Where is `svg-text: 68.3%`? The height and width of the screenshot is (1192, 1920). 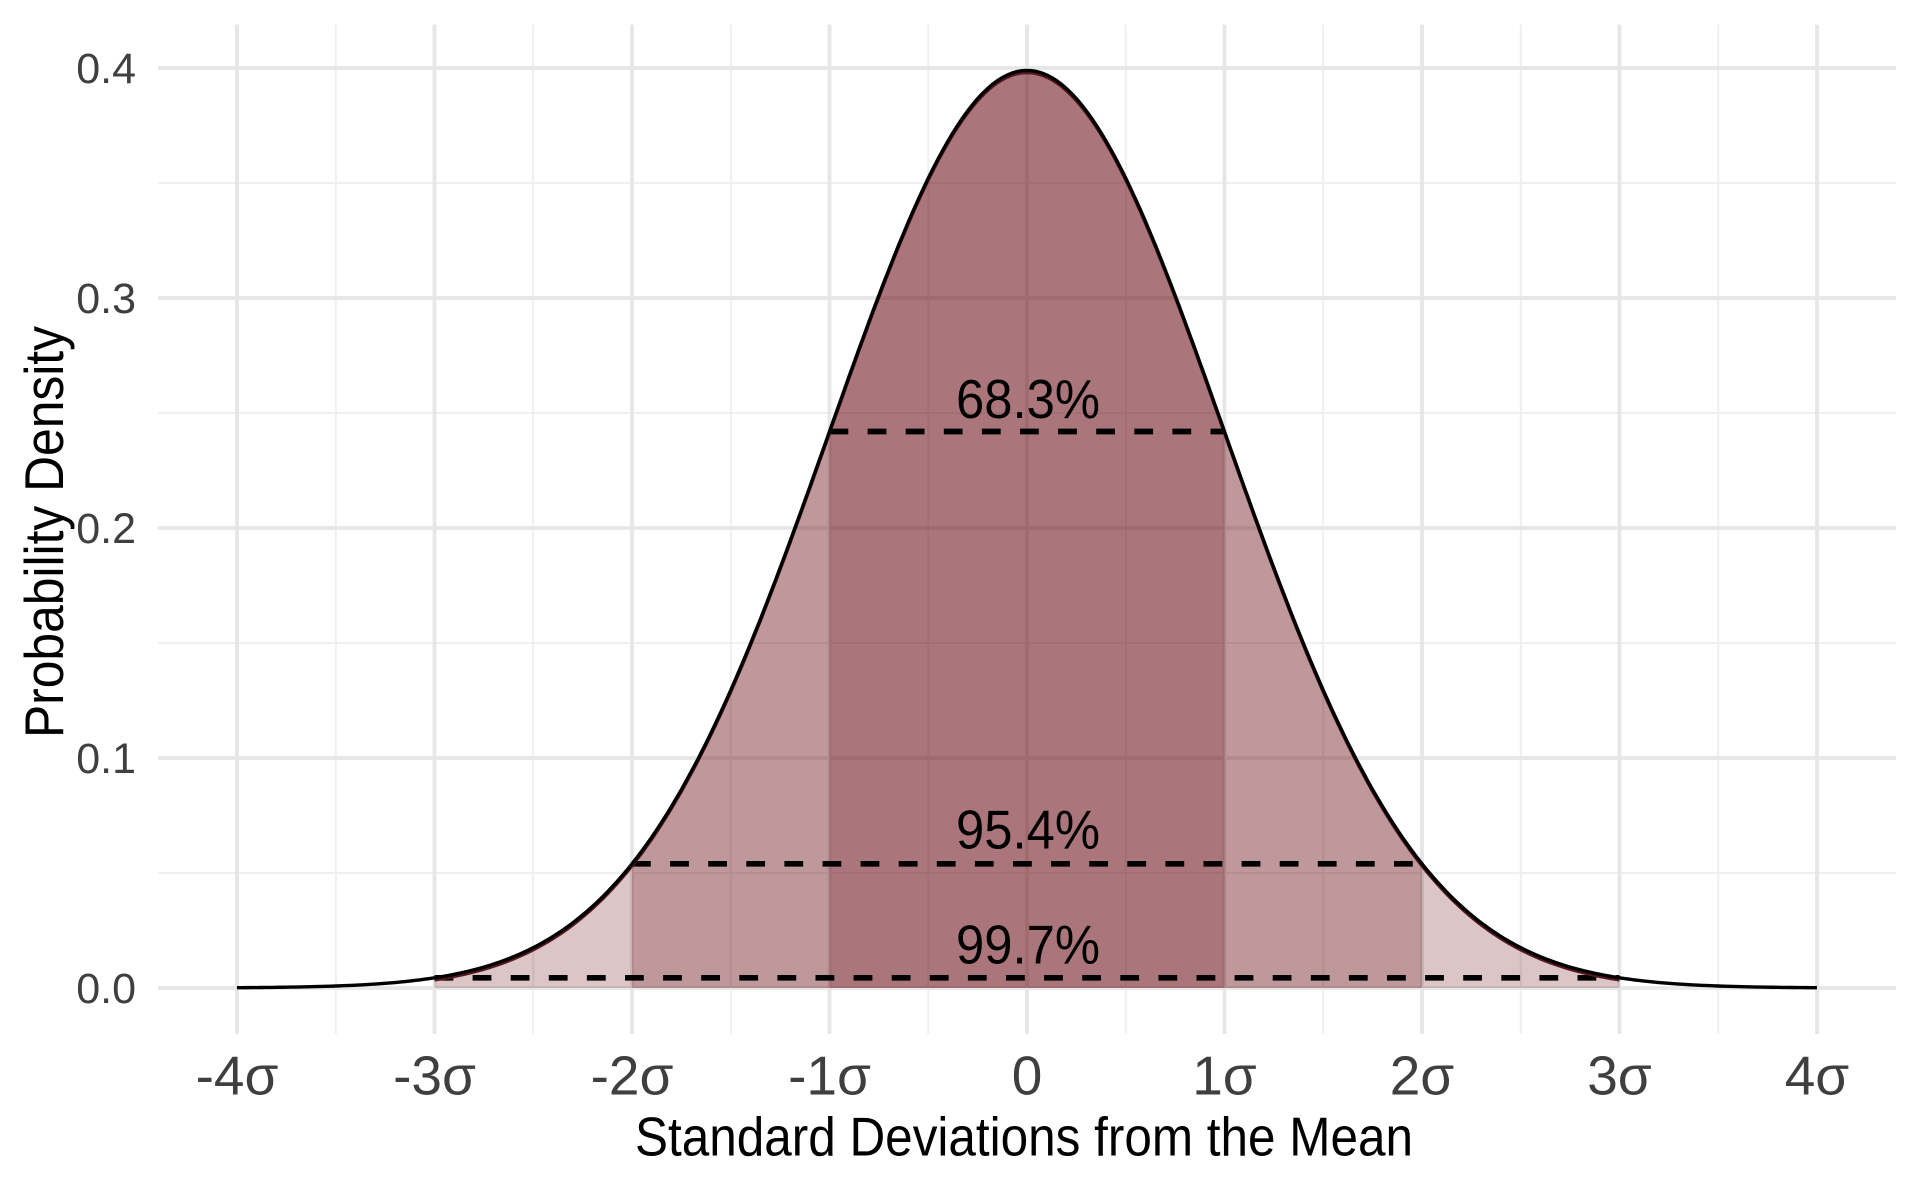 svg-text: 68.3% is located at coordinates (1028, 399).